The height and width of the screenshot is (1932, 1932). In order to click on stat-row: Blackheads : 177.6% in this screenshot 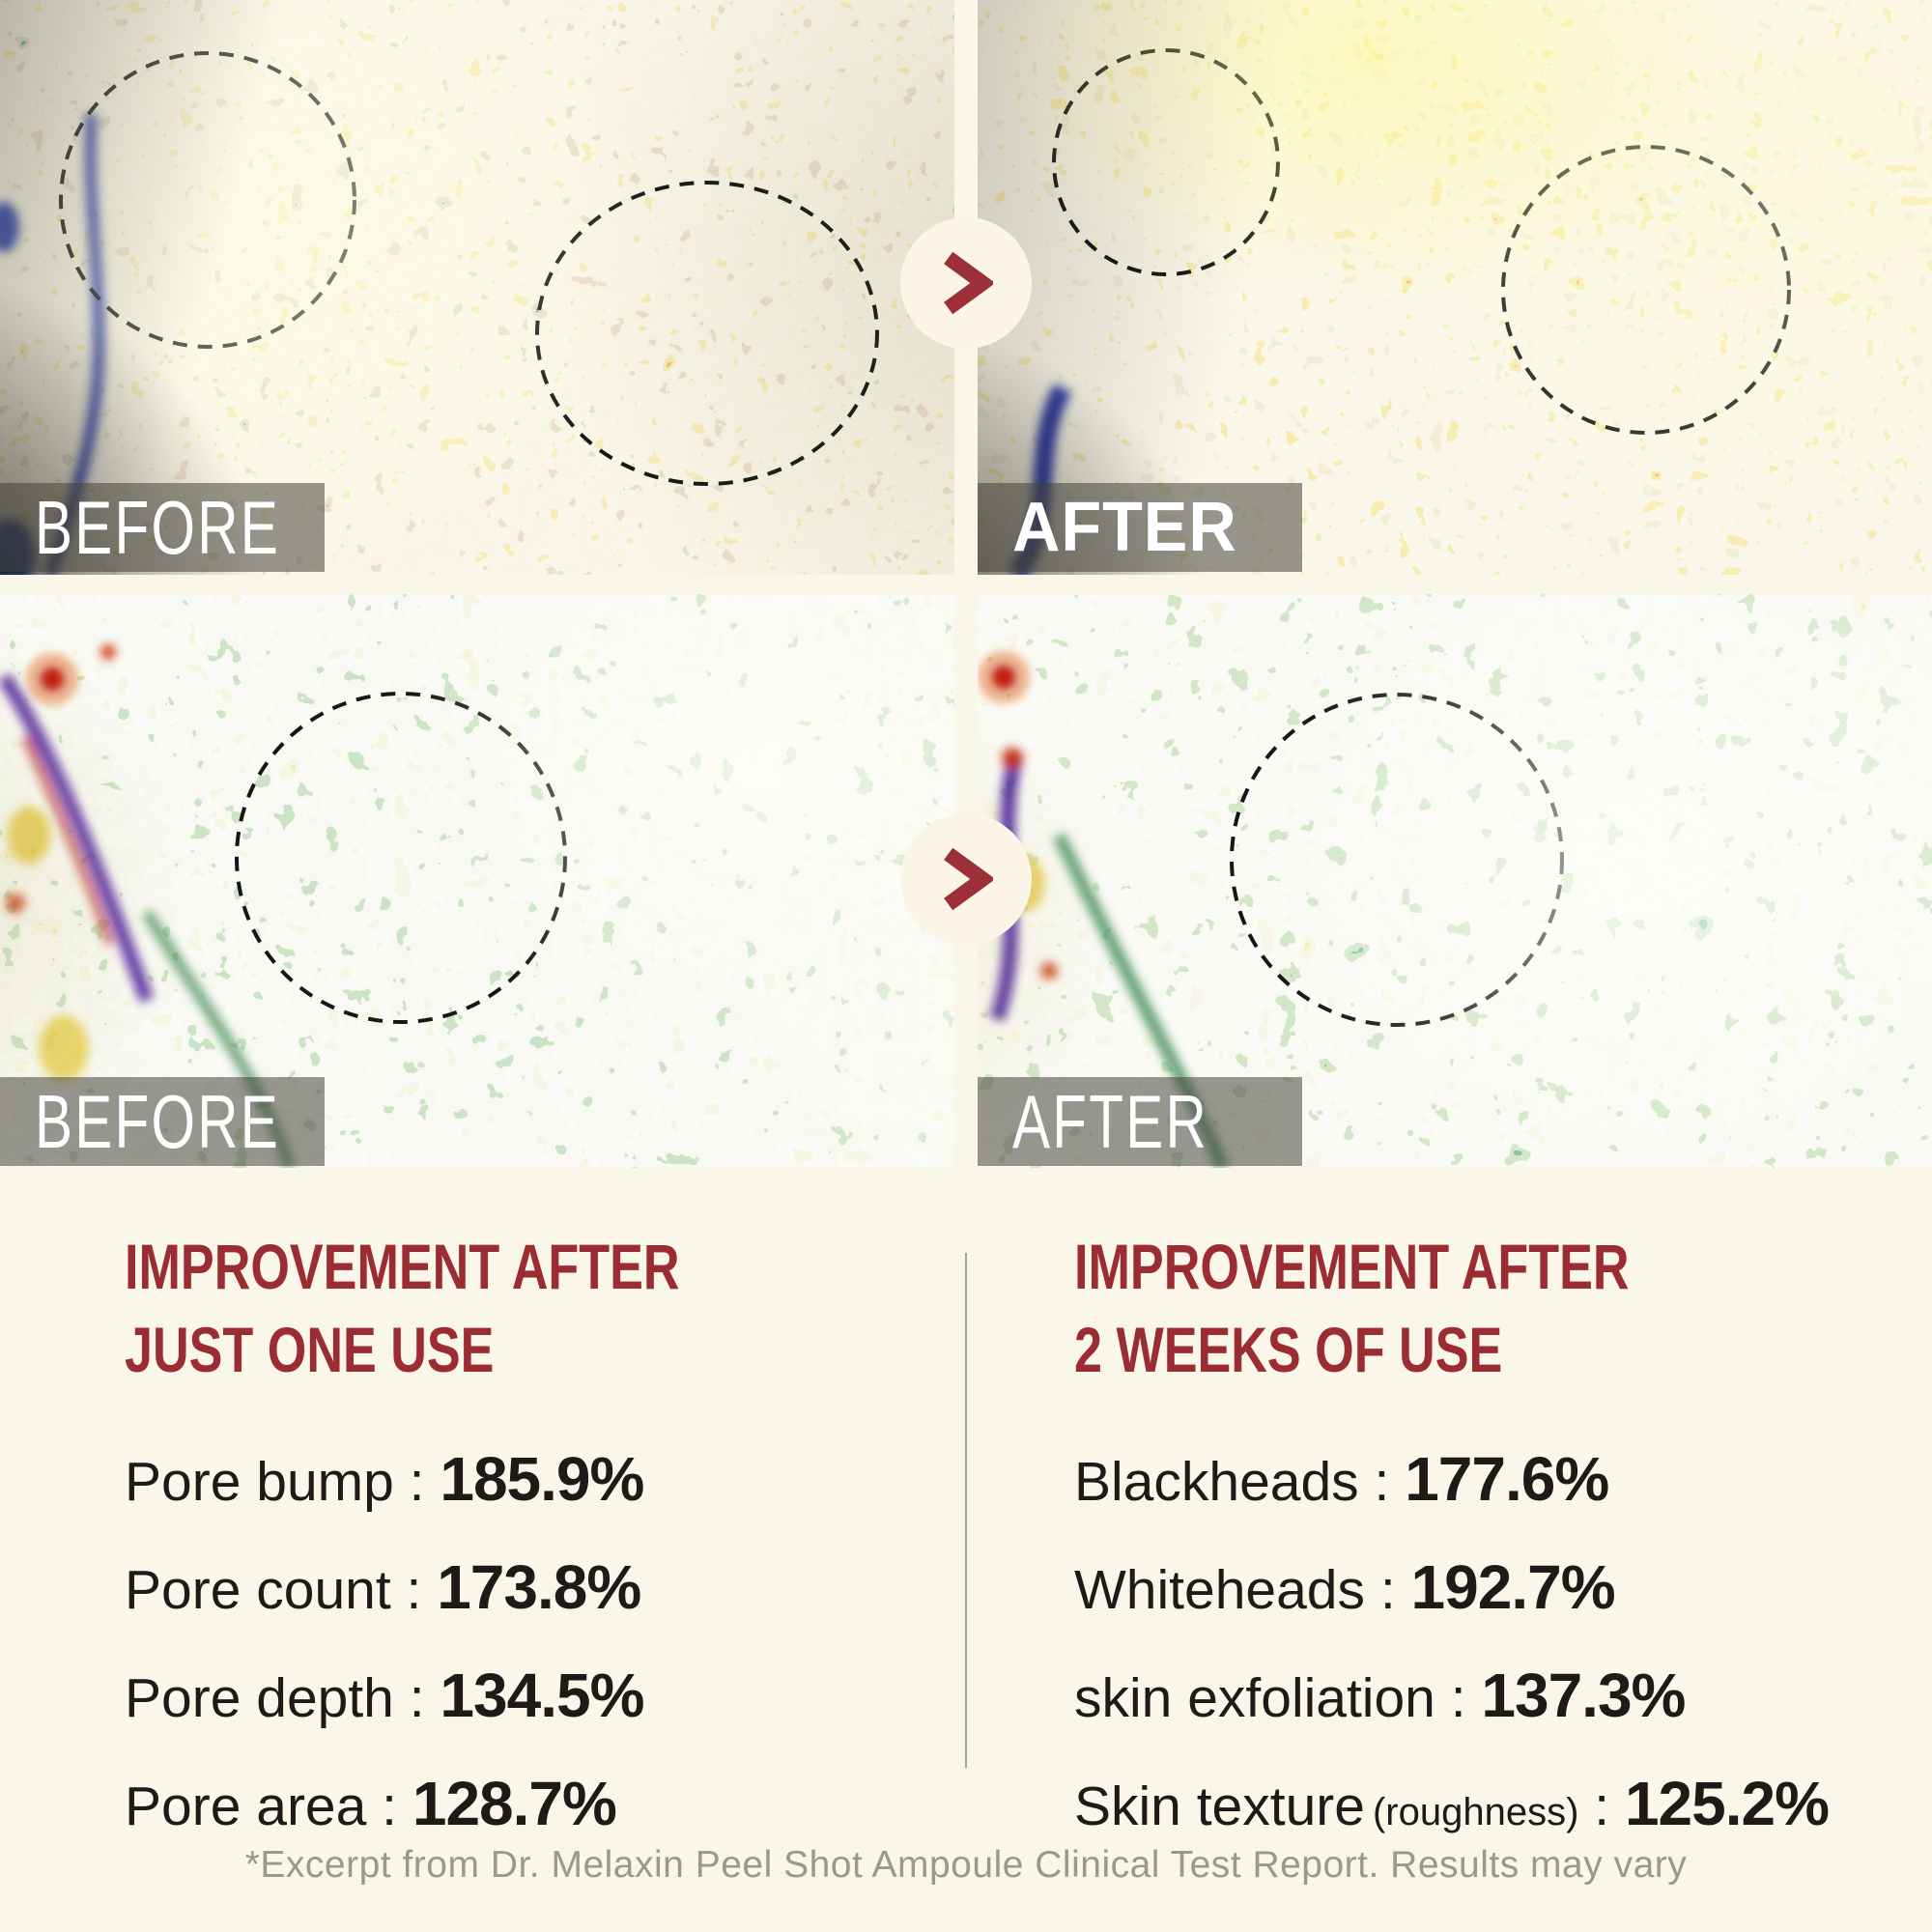, I will do `click(1451, 1488)`.